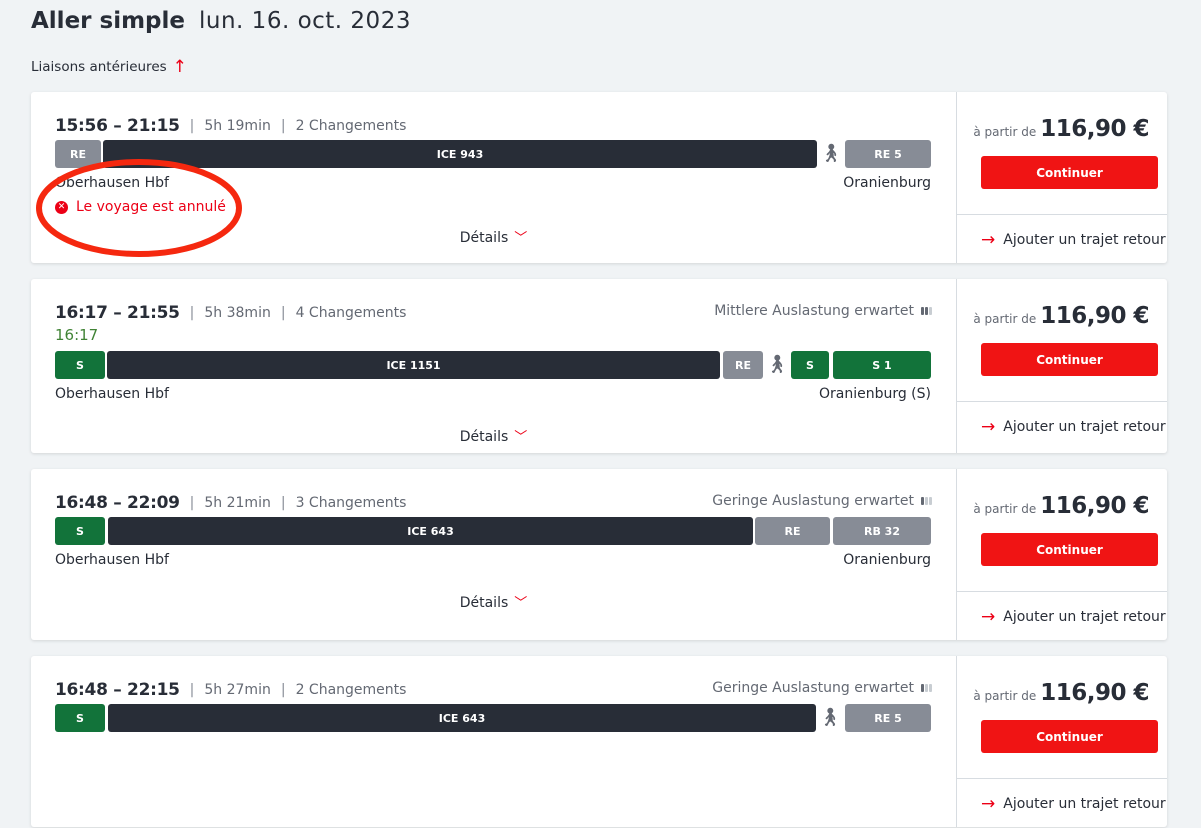 This screenshot has width=1201, height=828. Describe the element at coordinates (99, 67) in the screenshot. I see `earlier-connections-label: Liaisons antérieures` at that location.